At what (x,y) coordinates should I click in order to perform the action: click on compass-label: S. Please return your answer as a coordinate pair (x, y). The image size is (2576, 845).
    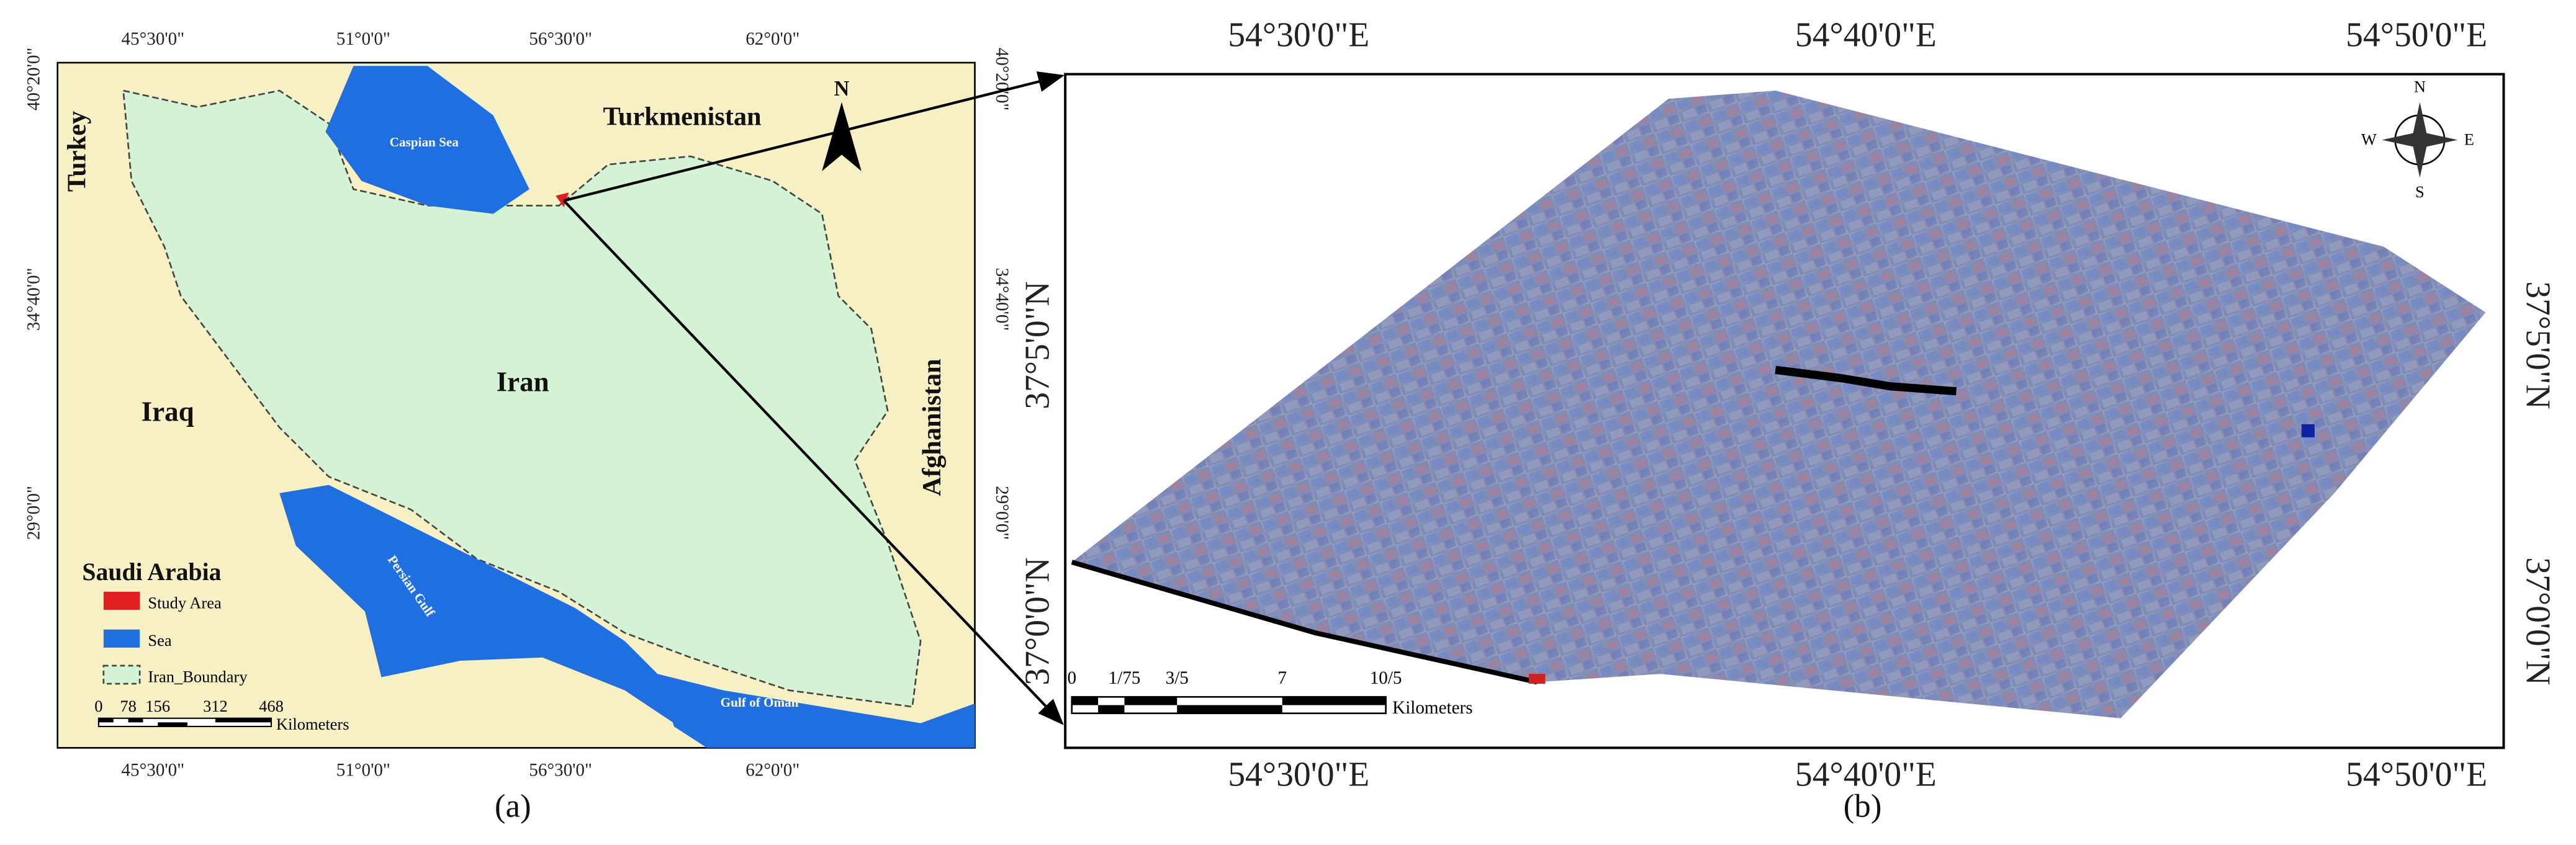
    Looking at the image, I should click on (2420, 192).